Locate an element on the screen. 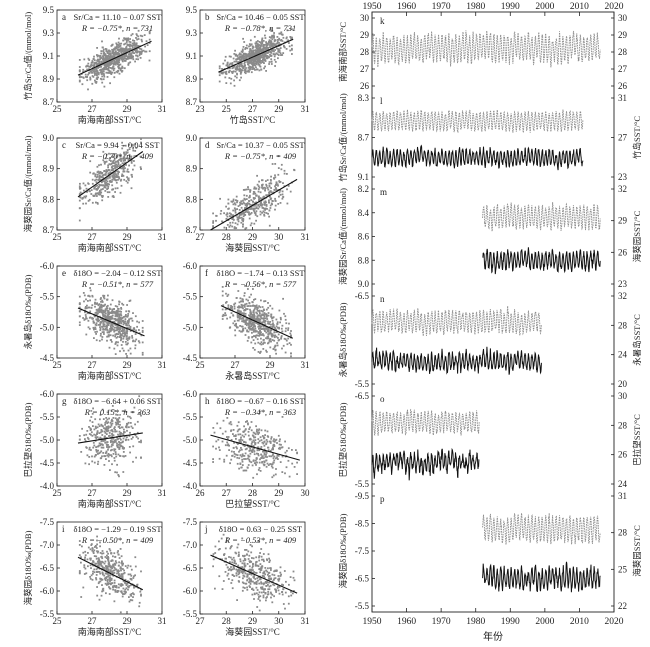 This screenshot has height=647, width=650. y-tick-label: -5.5 is located at coordinates (190, 417).